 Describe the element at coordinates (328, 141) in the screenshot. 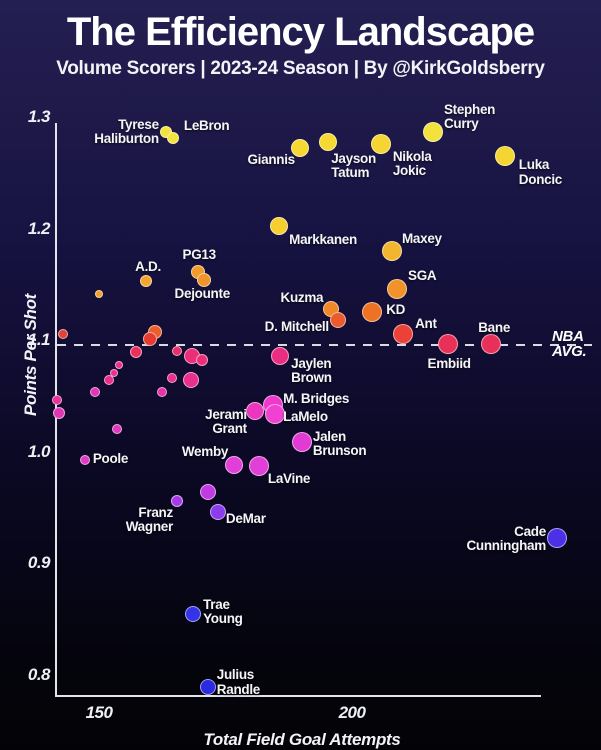

I see `data-point-jayson-tatum` at that location.